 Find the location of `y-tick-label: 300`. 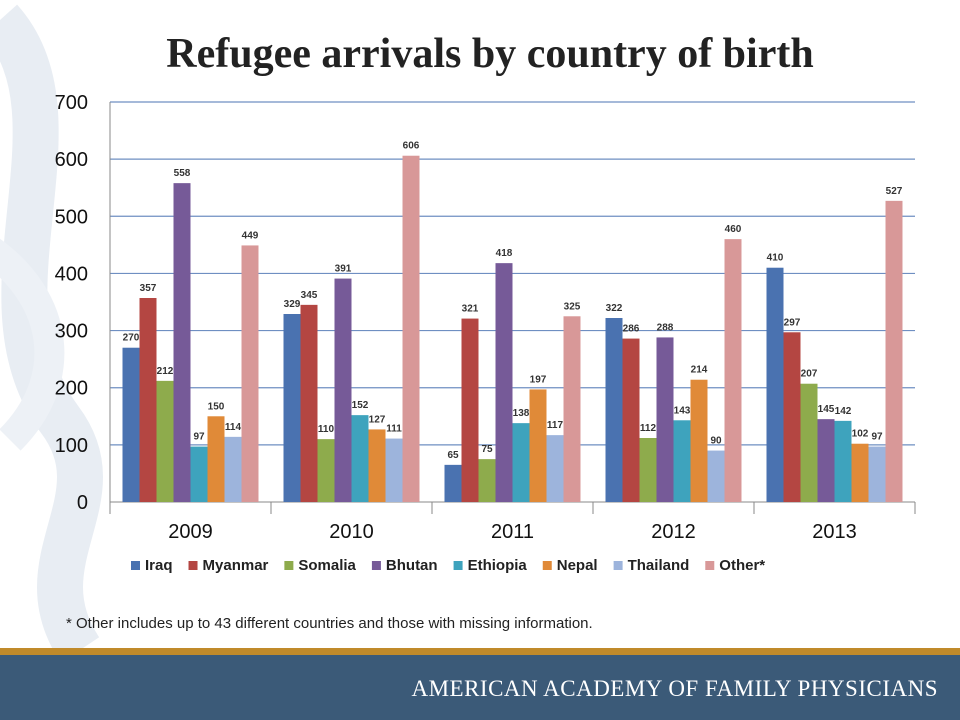

y-tick-label: 300 is located at coordinates (71, 332).